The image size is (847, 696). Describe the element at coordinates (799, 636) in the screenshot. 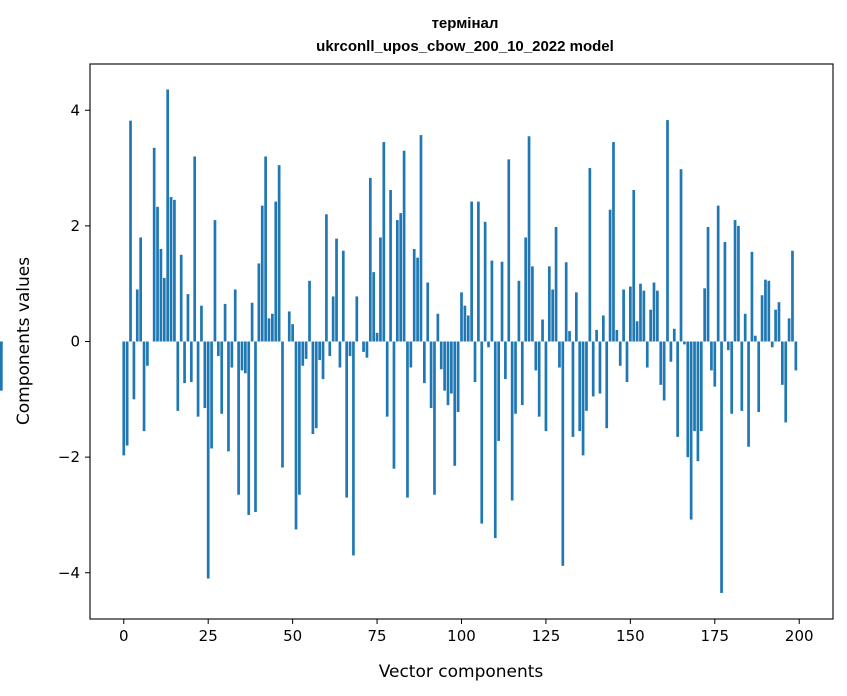

I see `x-tick-label: 200` at that location.